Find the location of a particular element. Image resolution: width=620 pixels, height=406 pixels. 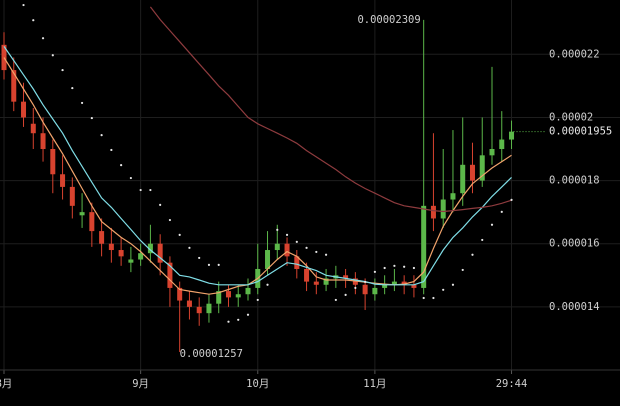

high-annotation: 0.00002309 is located at coordinates (388, 20).